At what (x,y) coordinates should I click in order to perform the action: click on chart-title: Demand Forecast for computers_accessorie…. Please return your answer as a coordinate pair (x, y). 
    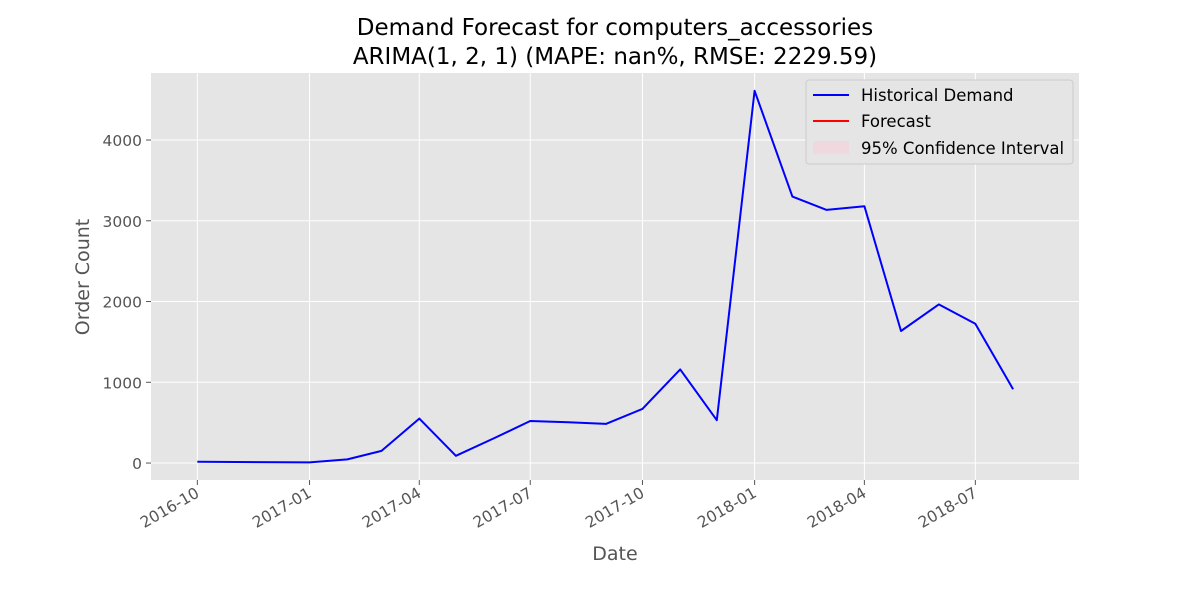
    Looking at the image, I should click on (615, 28).